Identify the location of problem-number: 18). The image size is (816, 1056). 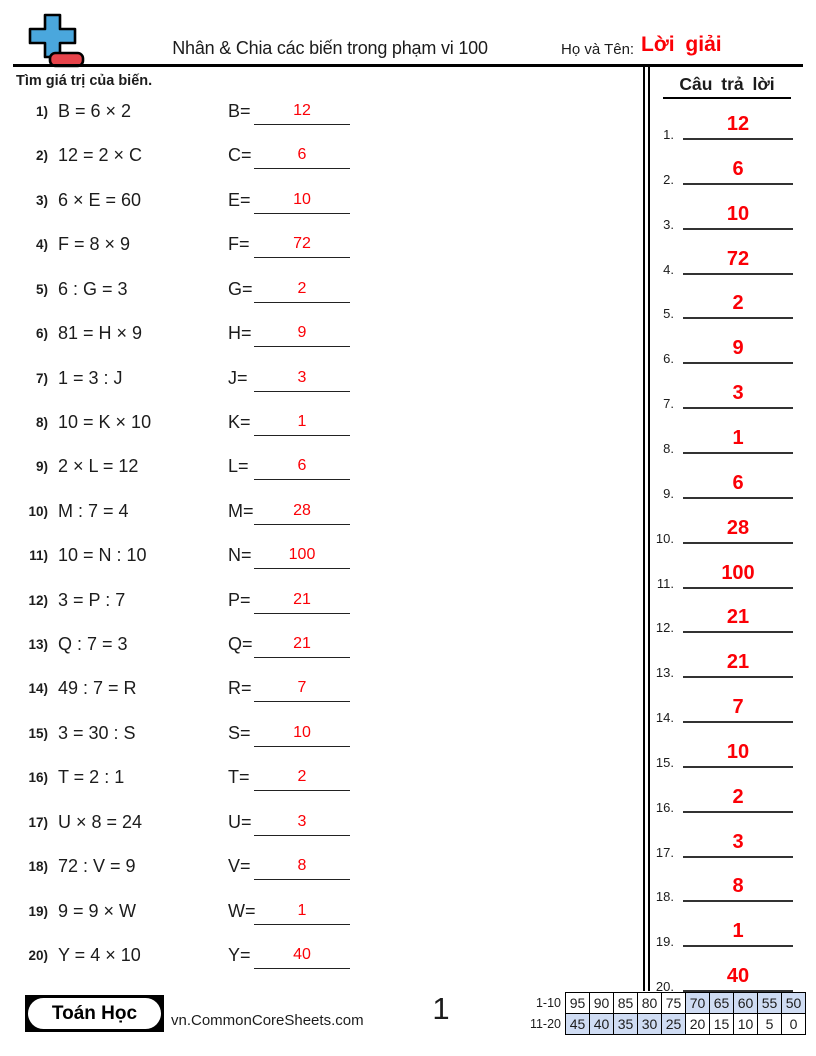
(38, 867).